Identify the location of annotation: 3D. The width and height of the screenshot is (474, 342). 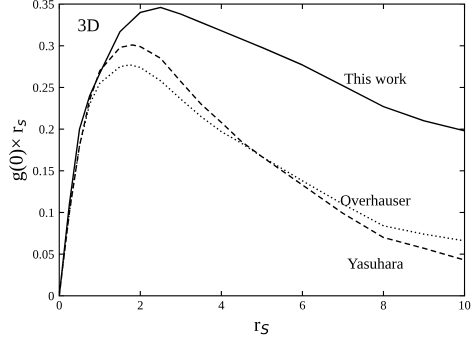
(88, 25).